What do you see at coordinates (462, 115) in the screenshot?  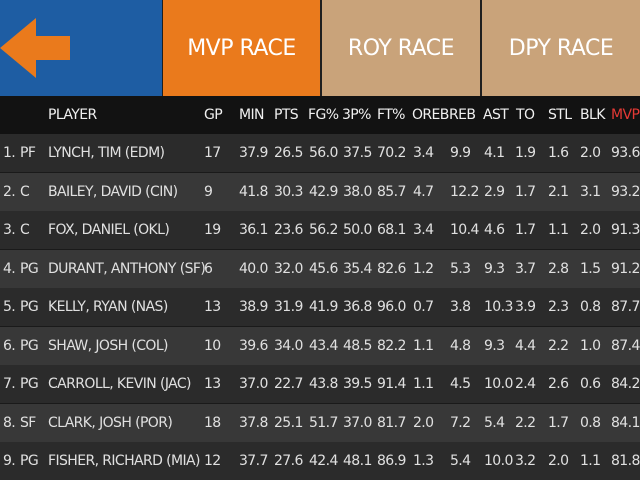 I see `column-header-reb: REB` at bounding box center [462, 115].